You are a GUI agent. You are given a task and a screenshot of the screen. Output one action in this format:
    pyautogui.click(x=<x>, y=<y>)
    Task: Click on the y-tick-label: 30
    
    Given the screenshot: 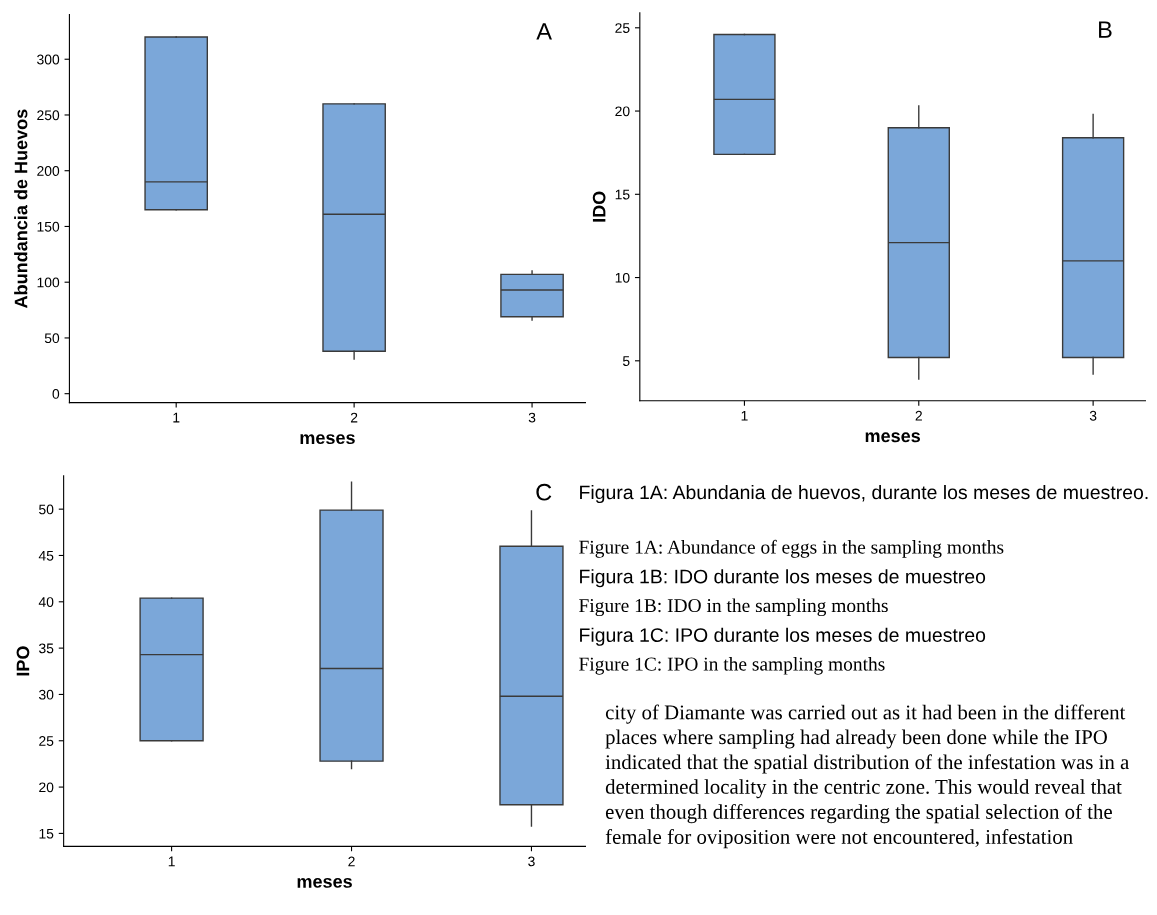 What is the action you would take?
    pyautogui.click(x=46, y=694)
    